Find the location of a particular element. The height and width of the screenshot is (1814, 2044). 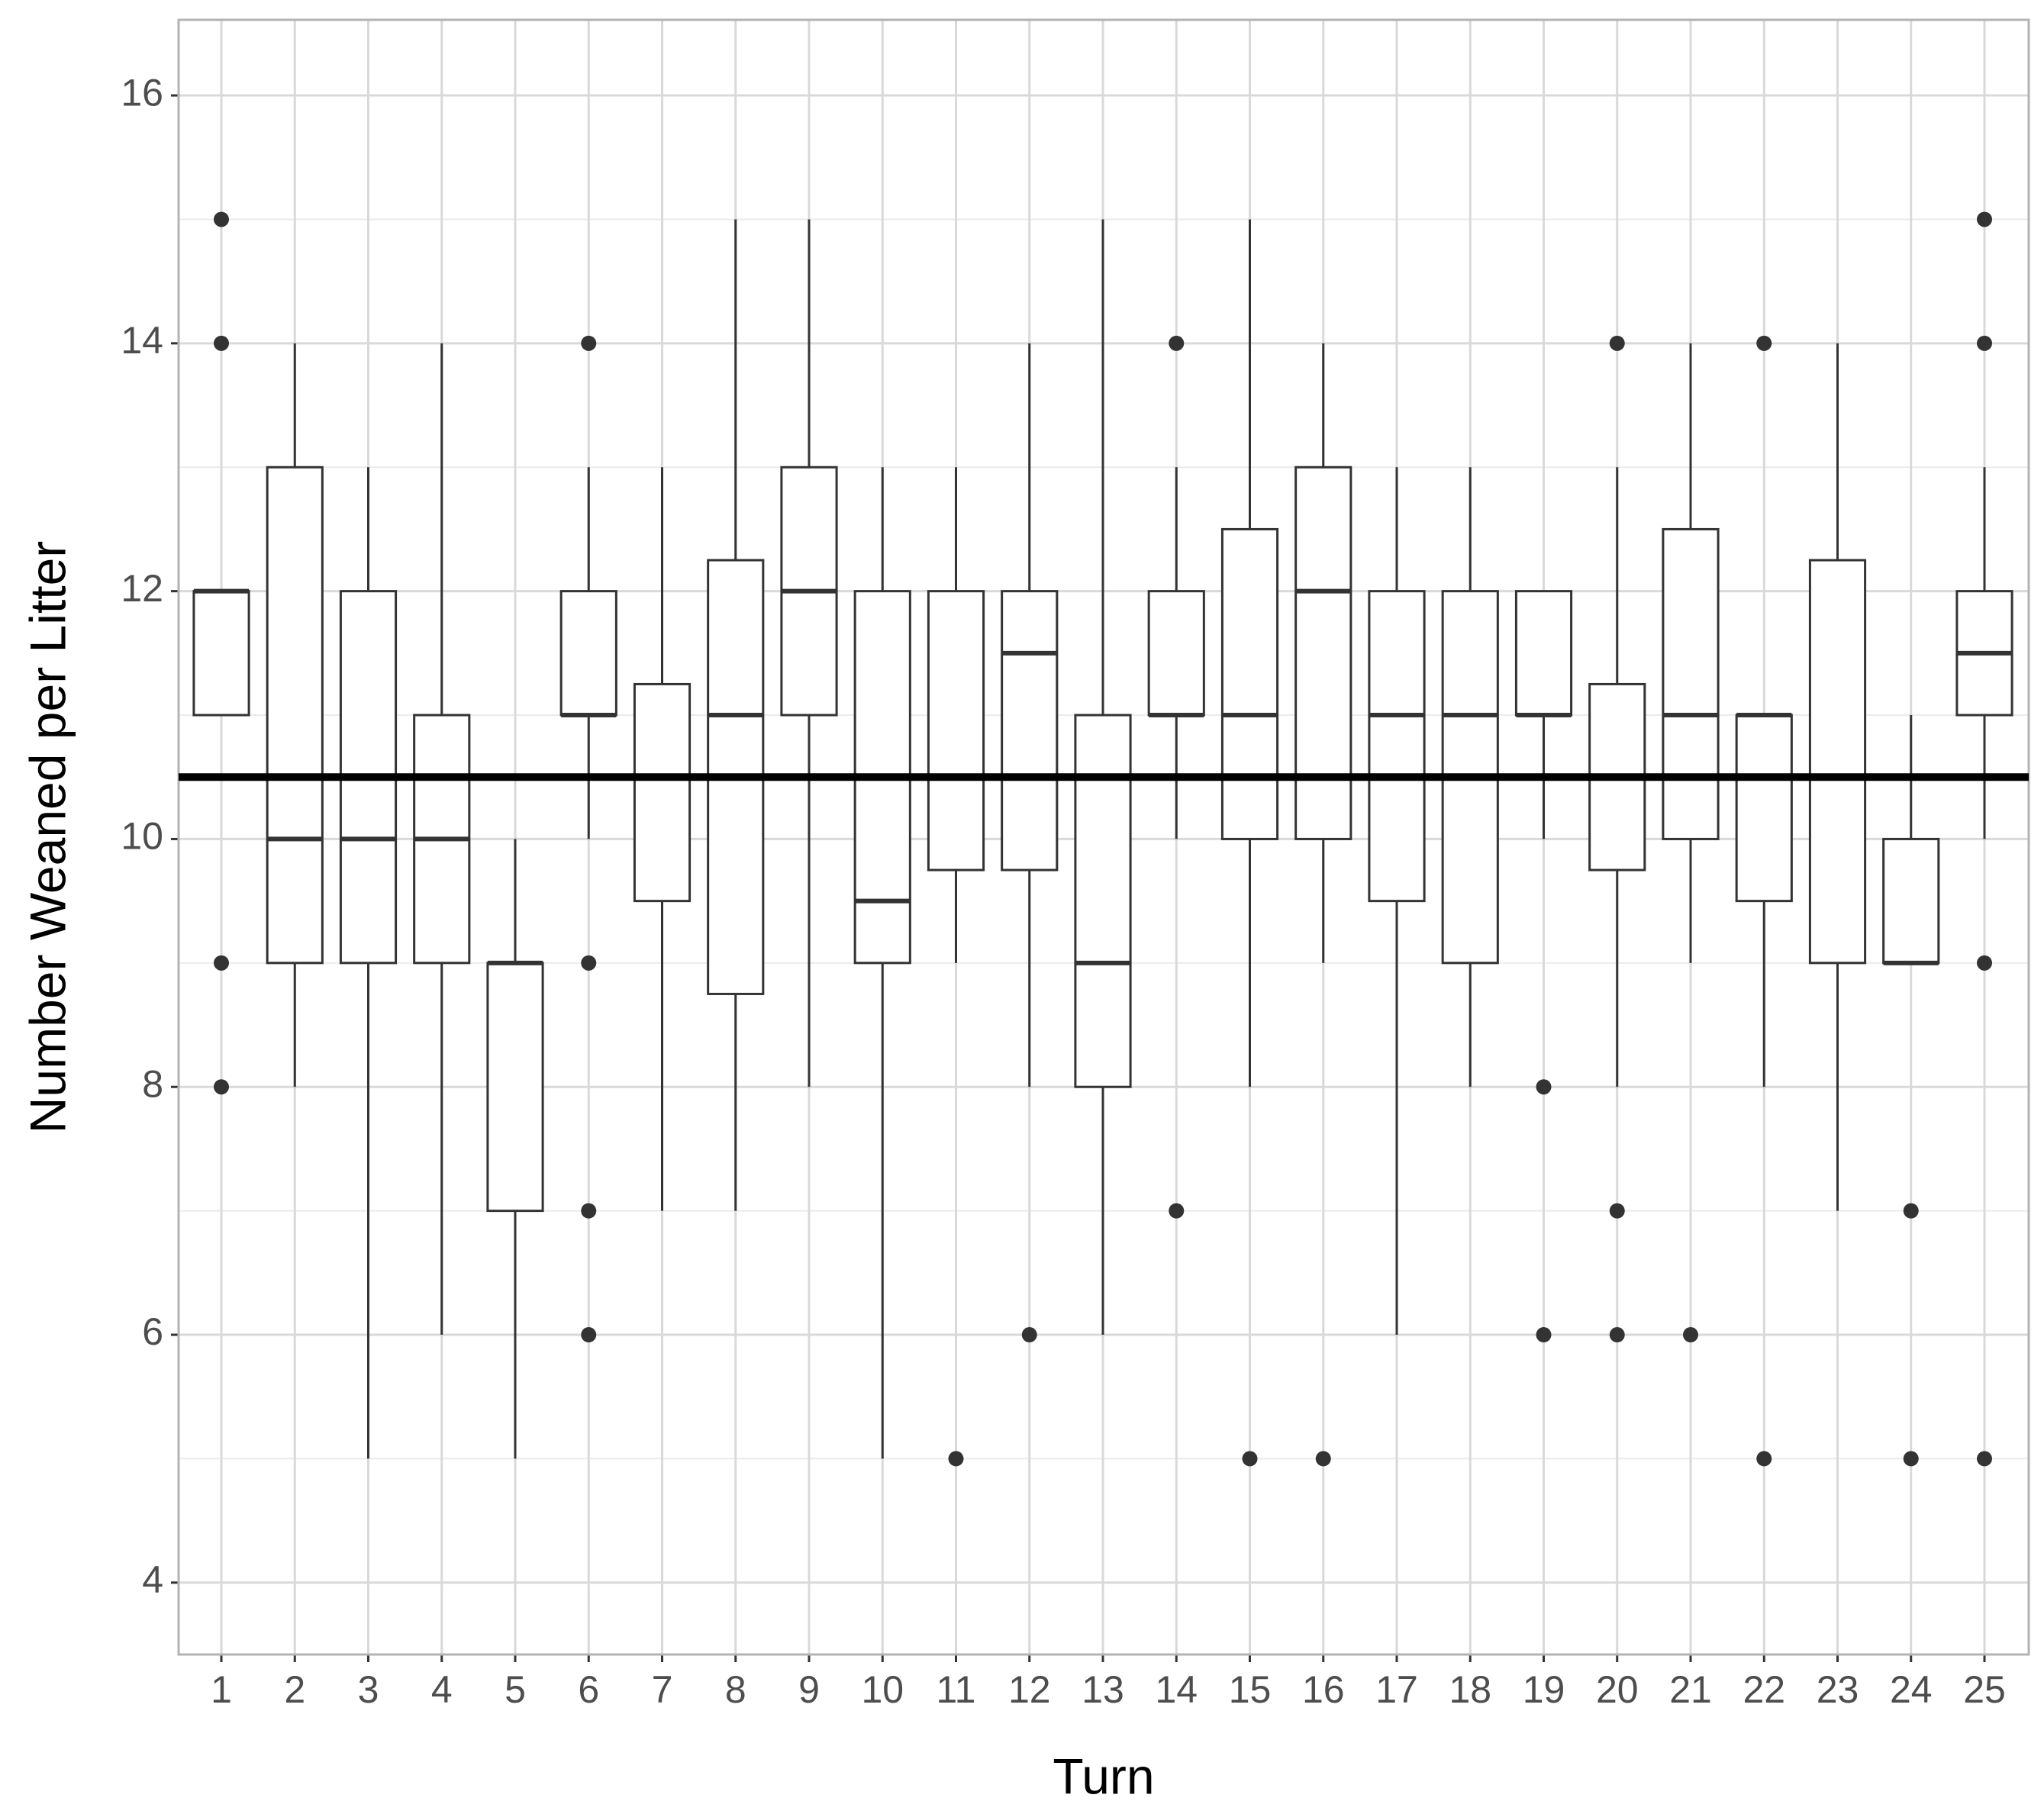

x-tick-label: 25 is located at coordinates (1985, 1689).